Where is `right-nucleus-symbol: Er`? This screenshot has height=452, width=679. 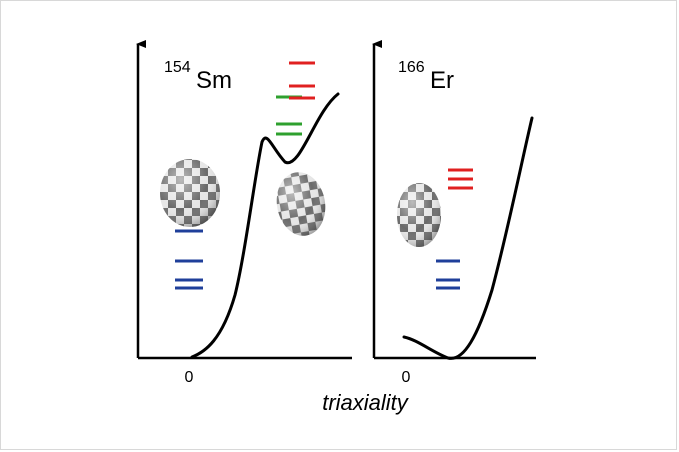
right-nucleus-symbol: Er is located at coordinates (442, 80).